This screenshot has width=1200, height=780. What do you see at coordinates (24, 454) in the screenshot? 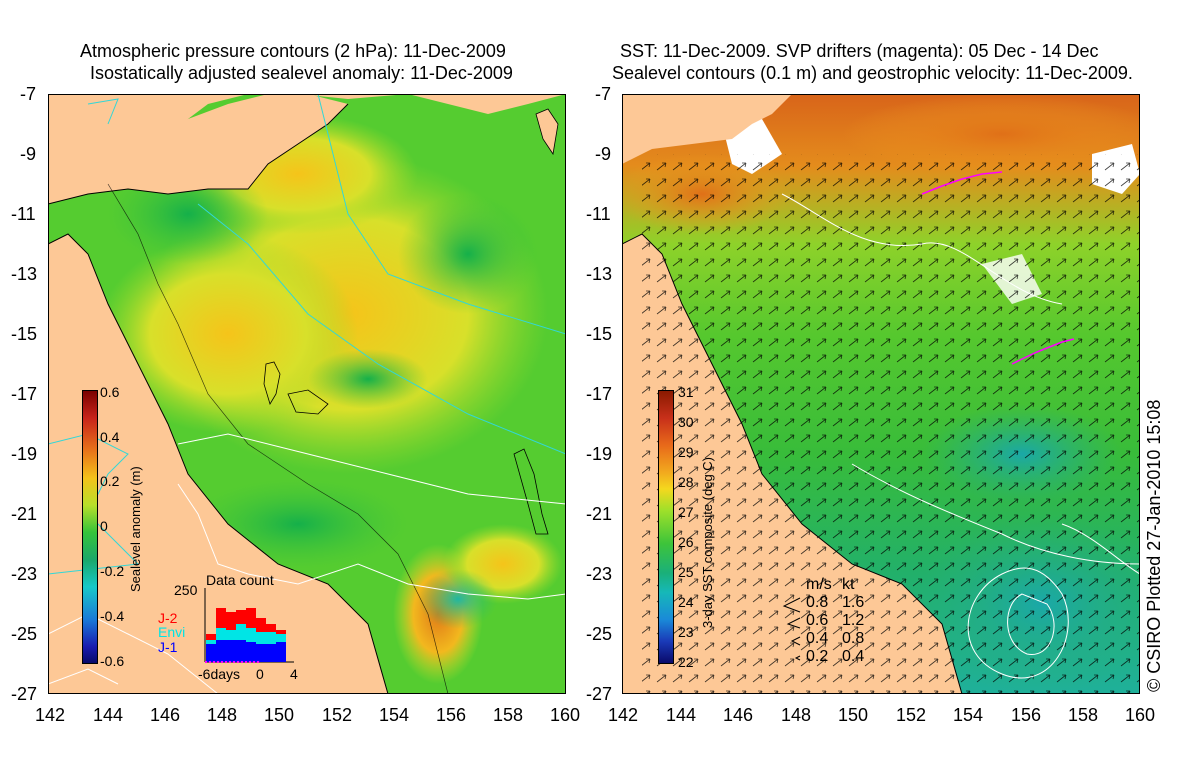
I see `left-y-tick: -19` at bounding box center [24, 454].